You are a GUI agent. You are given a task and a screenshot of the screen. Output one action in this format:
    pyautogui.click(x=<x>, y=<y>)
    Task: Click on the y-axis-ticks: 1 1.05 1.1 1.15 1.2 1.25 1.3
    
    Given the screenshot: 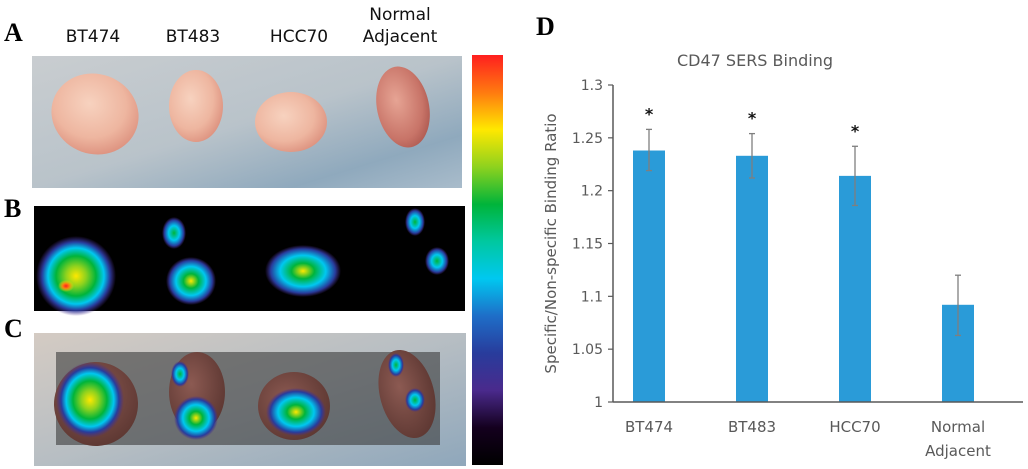 What is the action you would take?
    pyautogui.click(x=592, y=244)
    